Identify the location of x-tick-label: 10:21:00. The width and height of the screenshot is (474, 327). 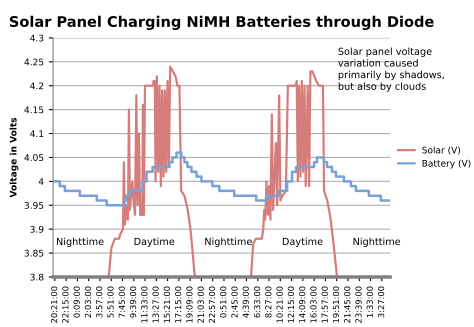
(279, 304).